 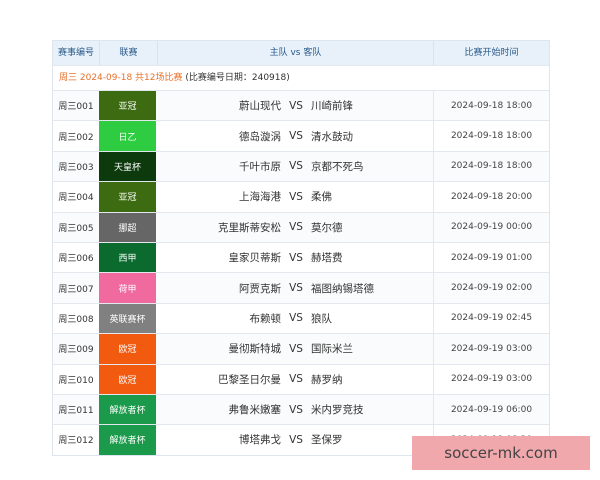 What do you see at coordinates (127, 227) in the screenshot?
I see `league-badge: 挪超` at bounding box center [127, 227].